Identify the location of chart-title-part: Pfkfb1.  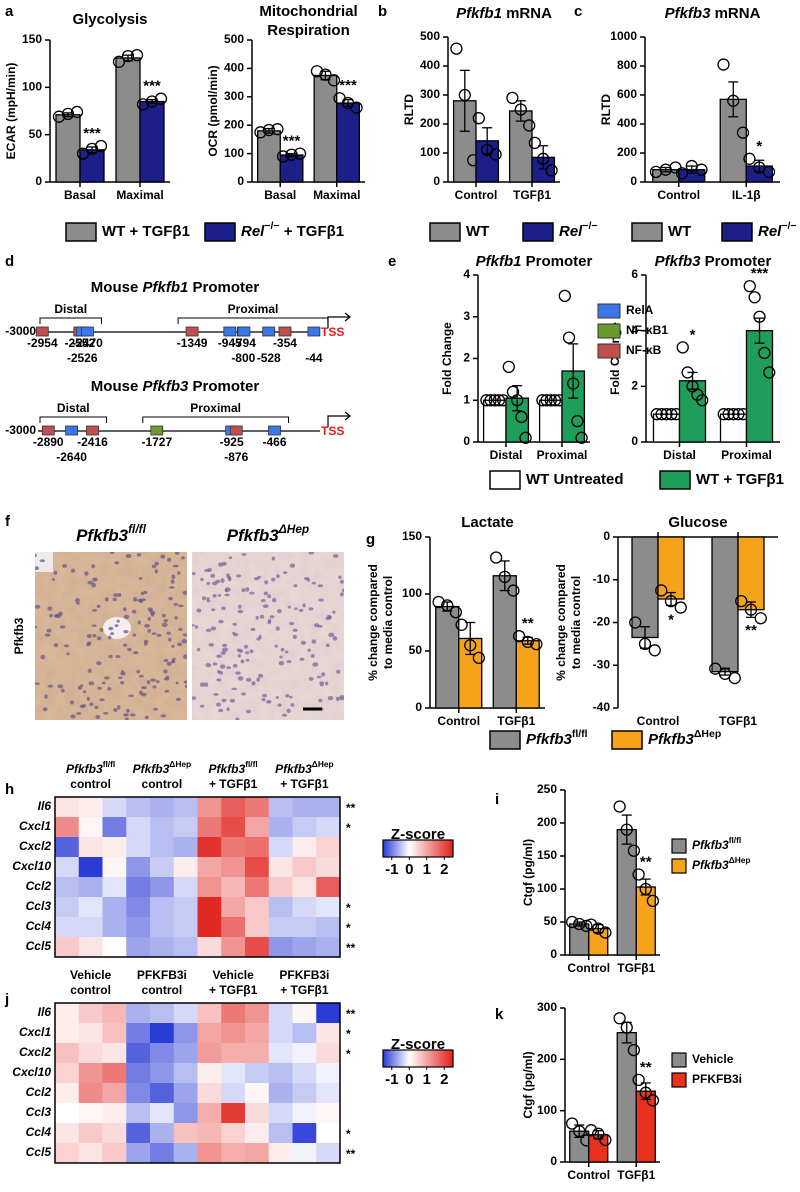
(479, 13).